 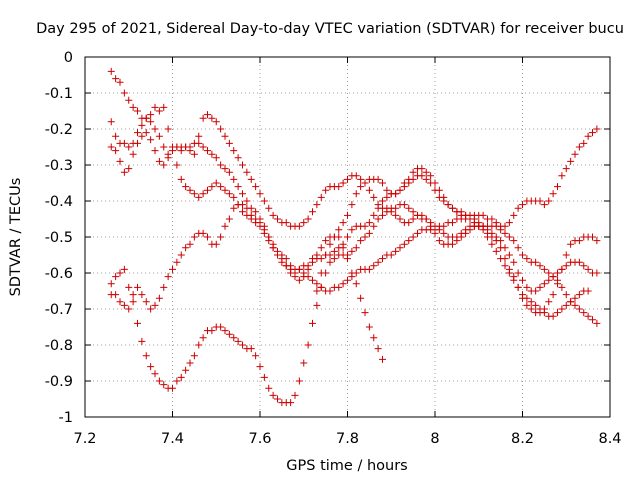 What do you see at coordinates (59, 166) in the screenshot?
I see `y-tick-label: -0.3` at bounding box center [59, 166].